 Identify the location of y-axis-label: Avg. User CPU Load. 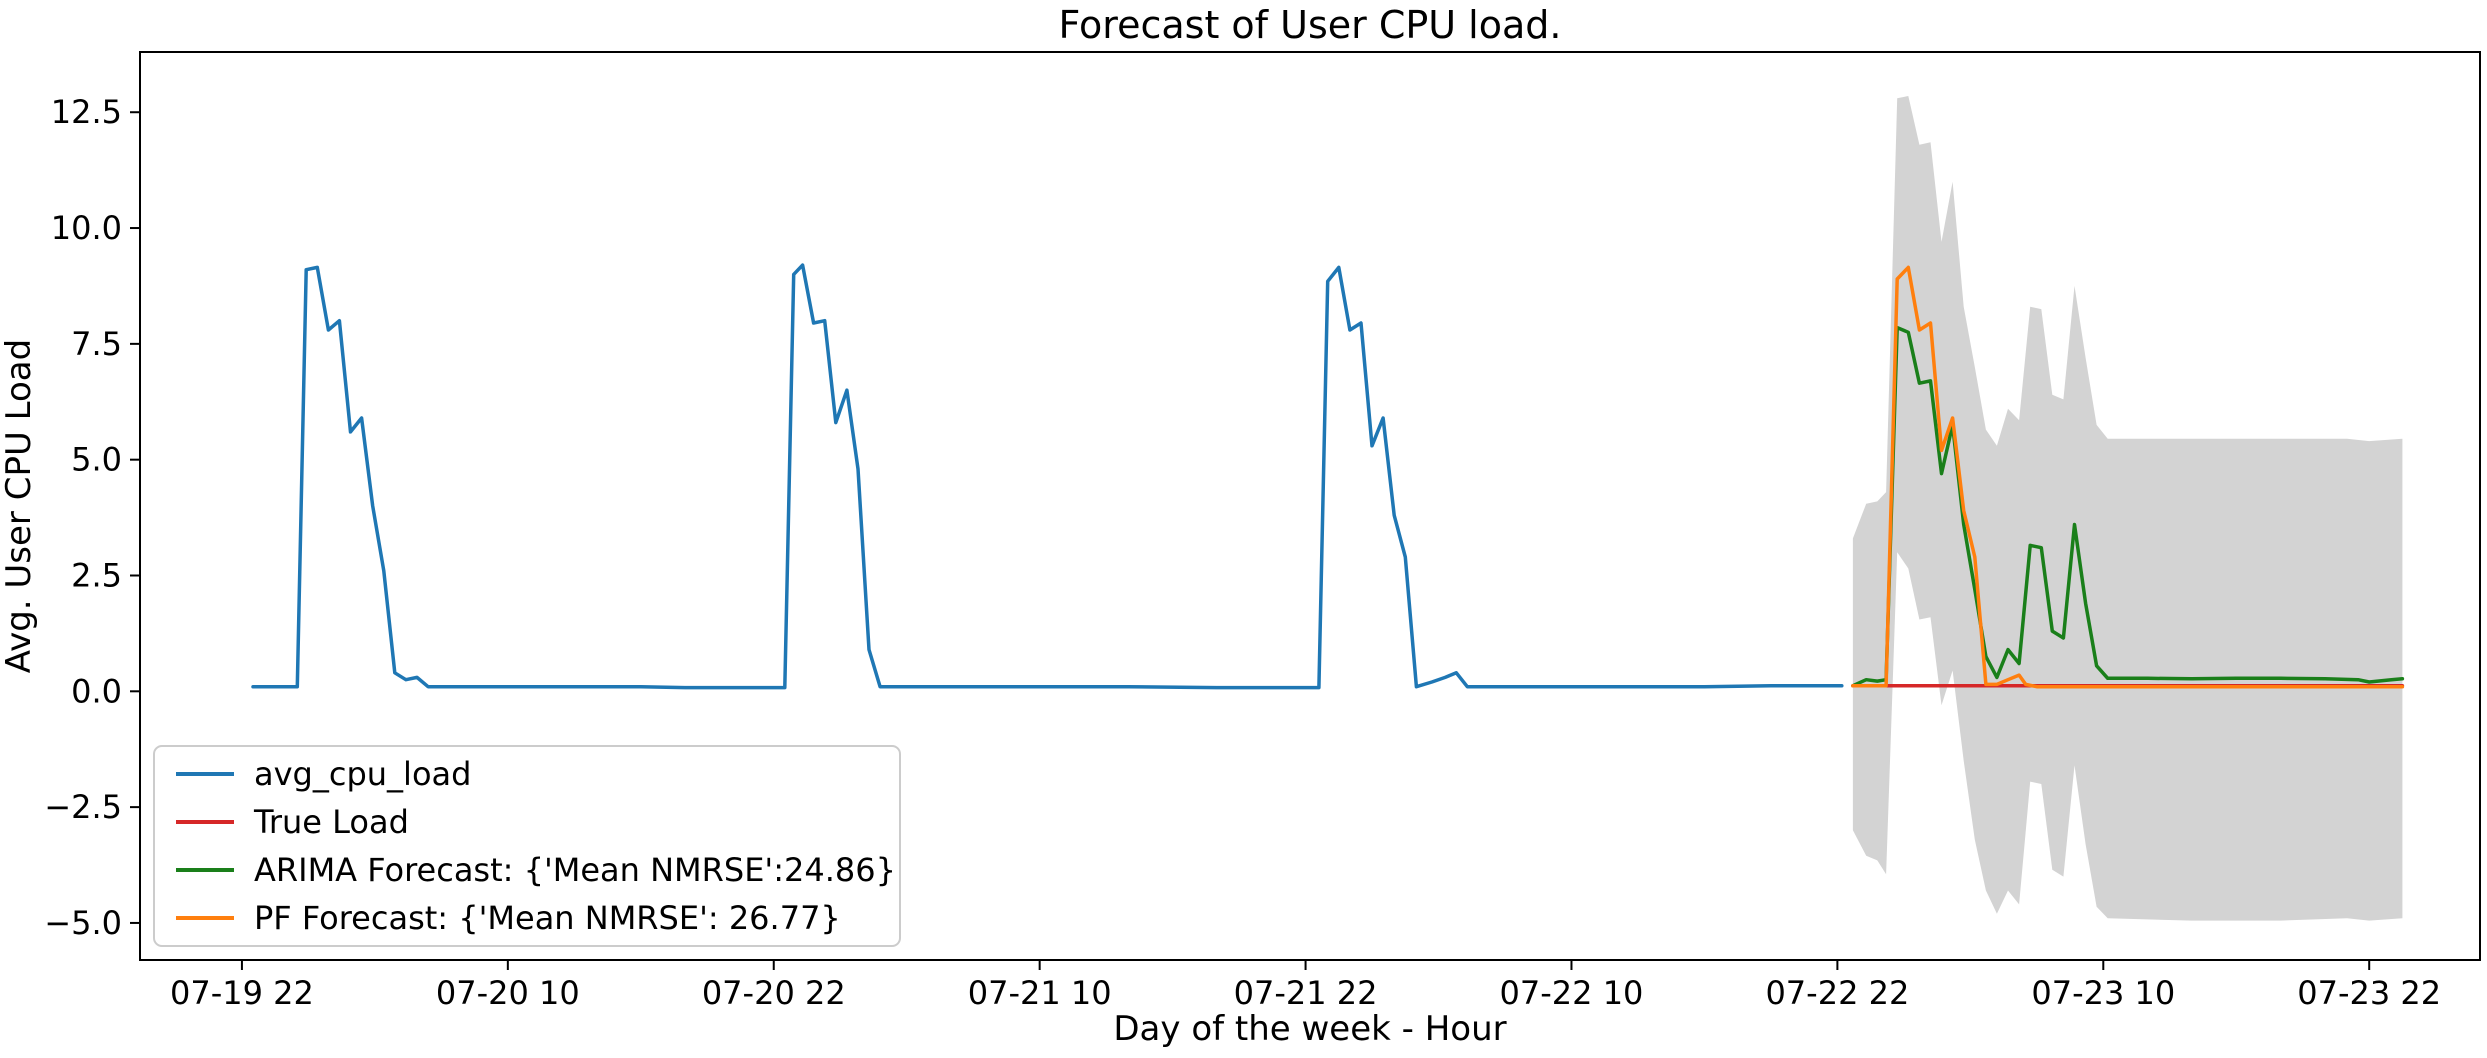
(19, 506).